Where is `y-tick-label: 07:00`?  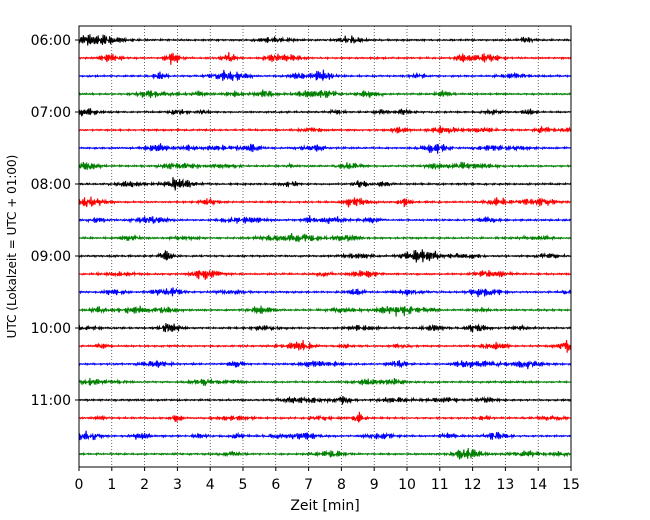
y-tick-label: 07:00 is located at coordinates (51, 113).